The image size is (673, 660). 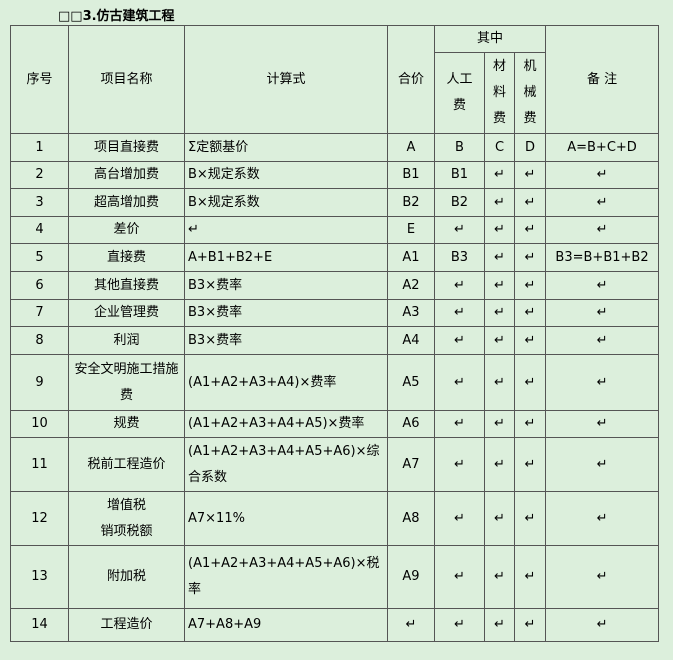 I want to click on formula-cell: A+B1+B2+E, so click(x=286, y=257).